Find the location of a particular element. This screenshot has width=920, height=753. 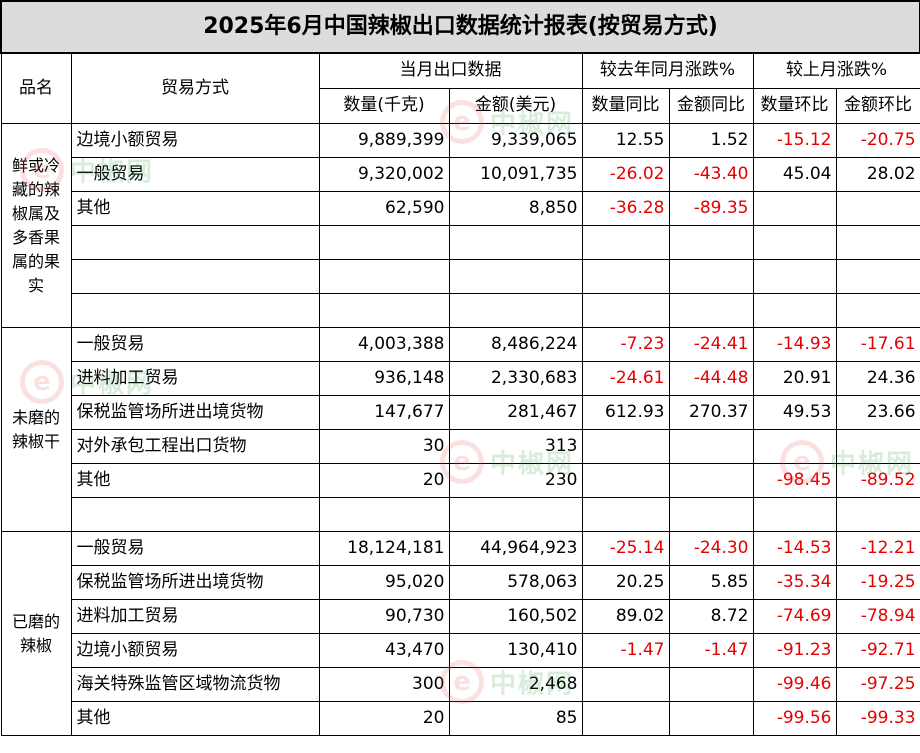

qty-cell: 95,020 is located at coordinates (384, 582).